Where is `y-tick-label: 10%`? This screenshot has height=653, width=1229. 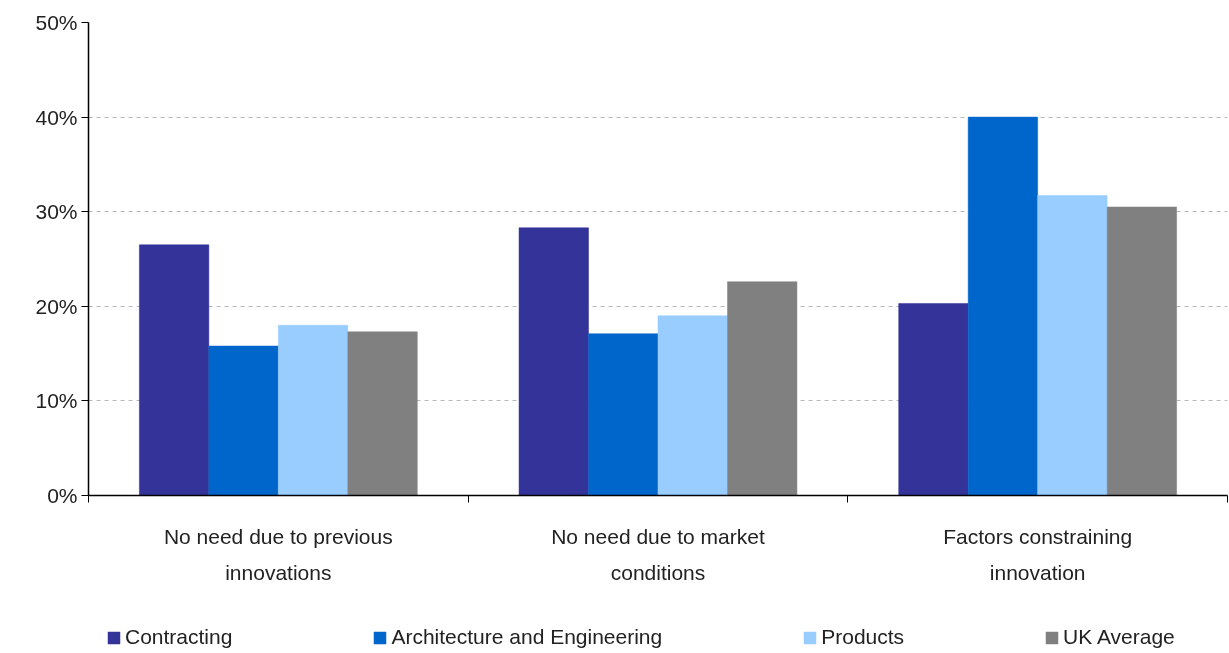
y-tick-label: 10% is located at coordinates (56, 401).